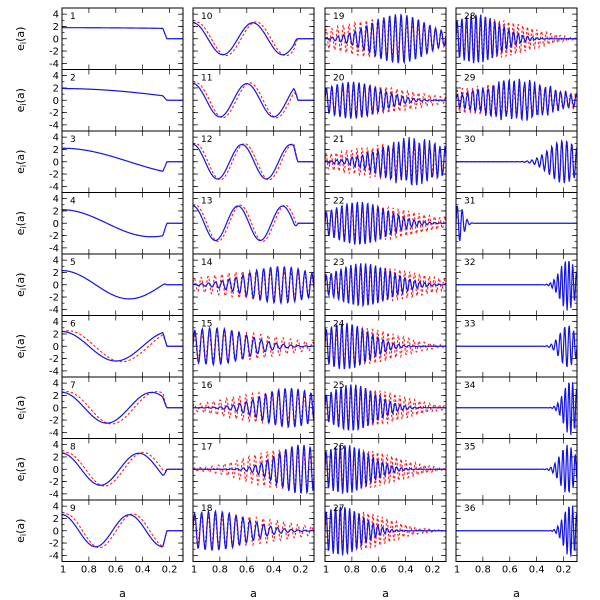  I want to click on panel-number: 24, so click(339, 325).